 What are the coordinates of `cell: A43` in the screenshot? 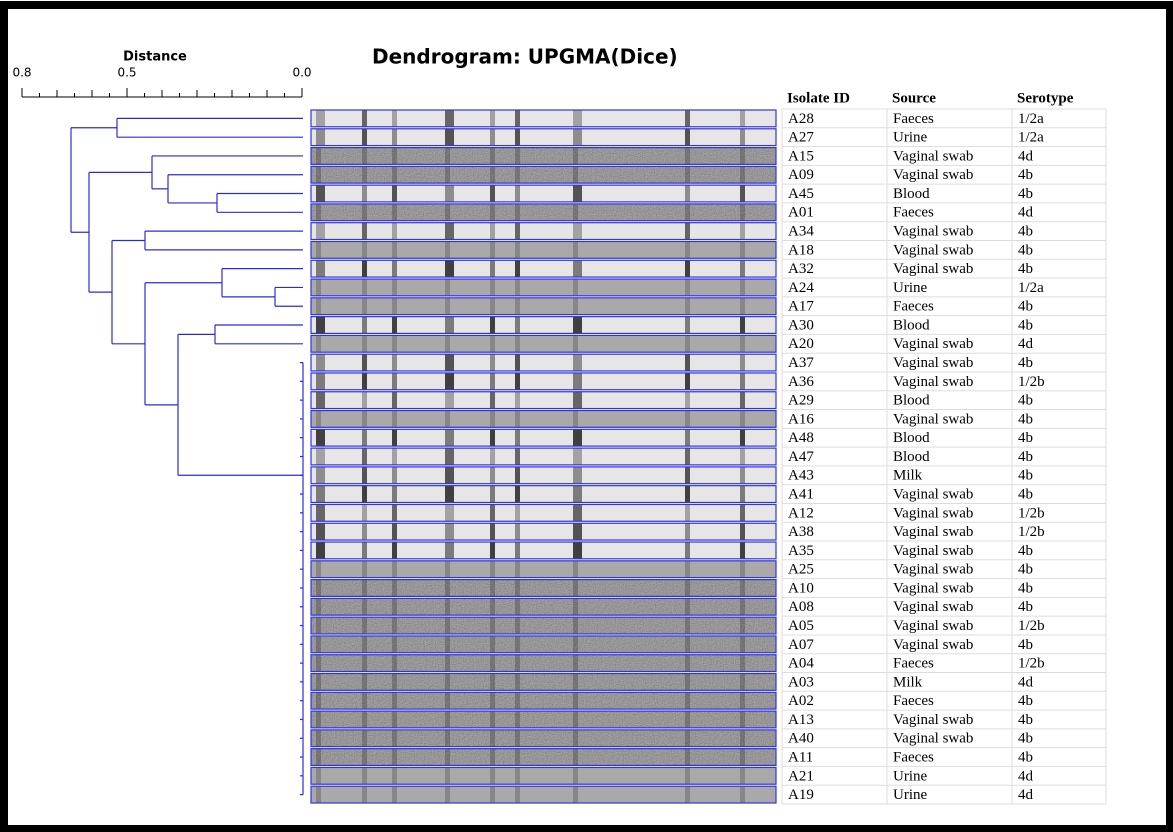 It's located at (801, 476).